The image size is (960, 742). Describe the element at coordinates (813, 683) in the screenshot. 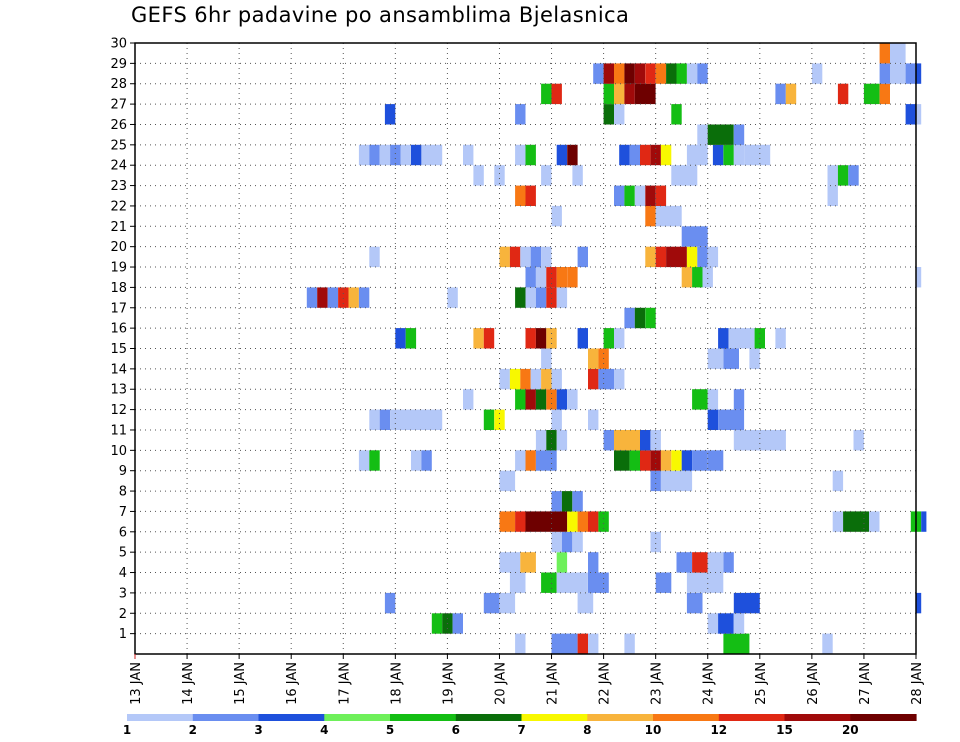

I see `x-tick-label: 26 JAN` at that location.